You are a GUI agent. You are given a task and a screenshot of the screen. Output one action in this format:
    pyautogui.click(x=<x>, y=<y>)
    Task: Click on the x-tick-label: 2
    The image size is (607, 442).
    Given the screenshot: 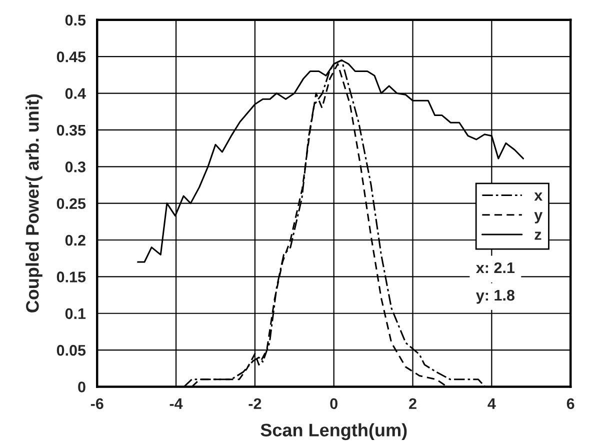 What is the action you would take?
    pyautogui.click(x=412, y=403)
    